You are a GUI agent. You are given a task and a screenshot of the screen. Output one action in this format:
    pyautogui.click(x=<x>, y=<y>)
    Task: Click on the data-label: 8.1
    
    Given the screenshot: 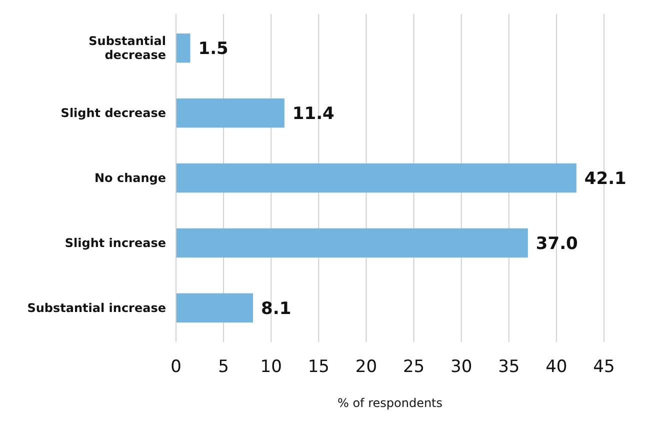 What is the action you would take?
    pyautogui.click(x=276, y=308)
    